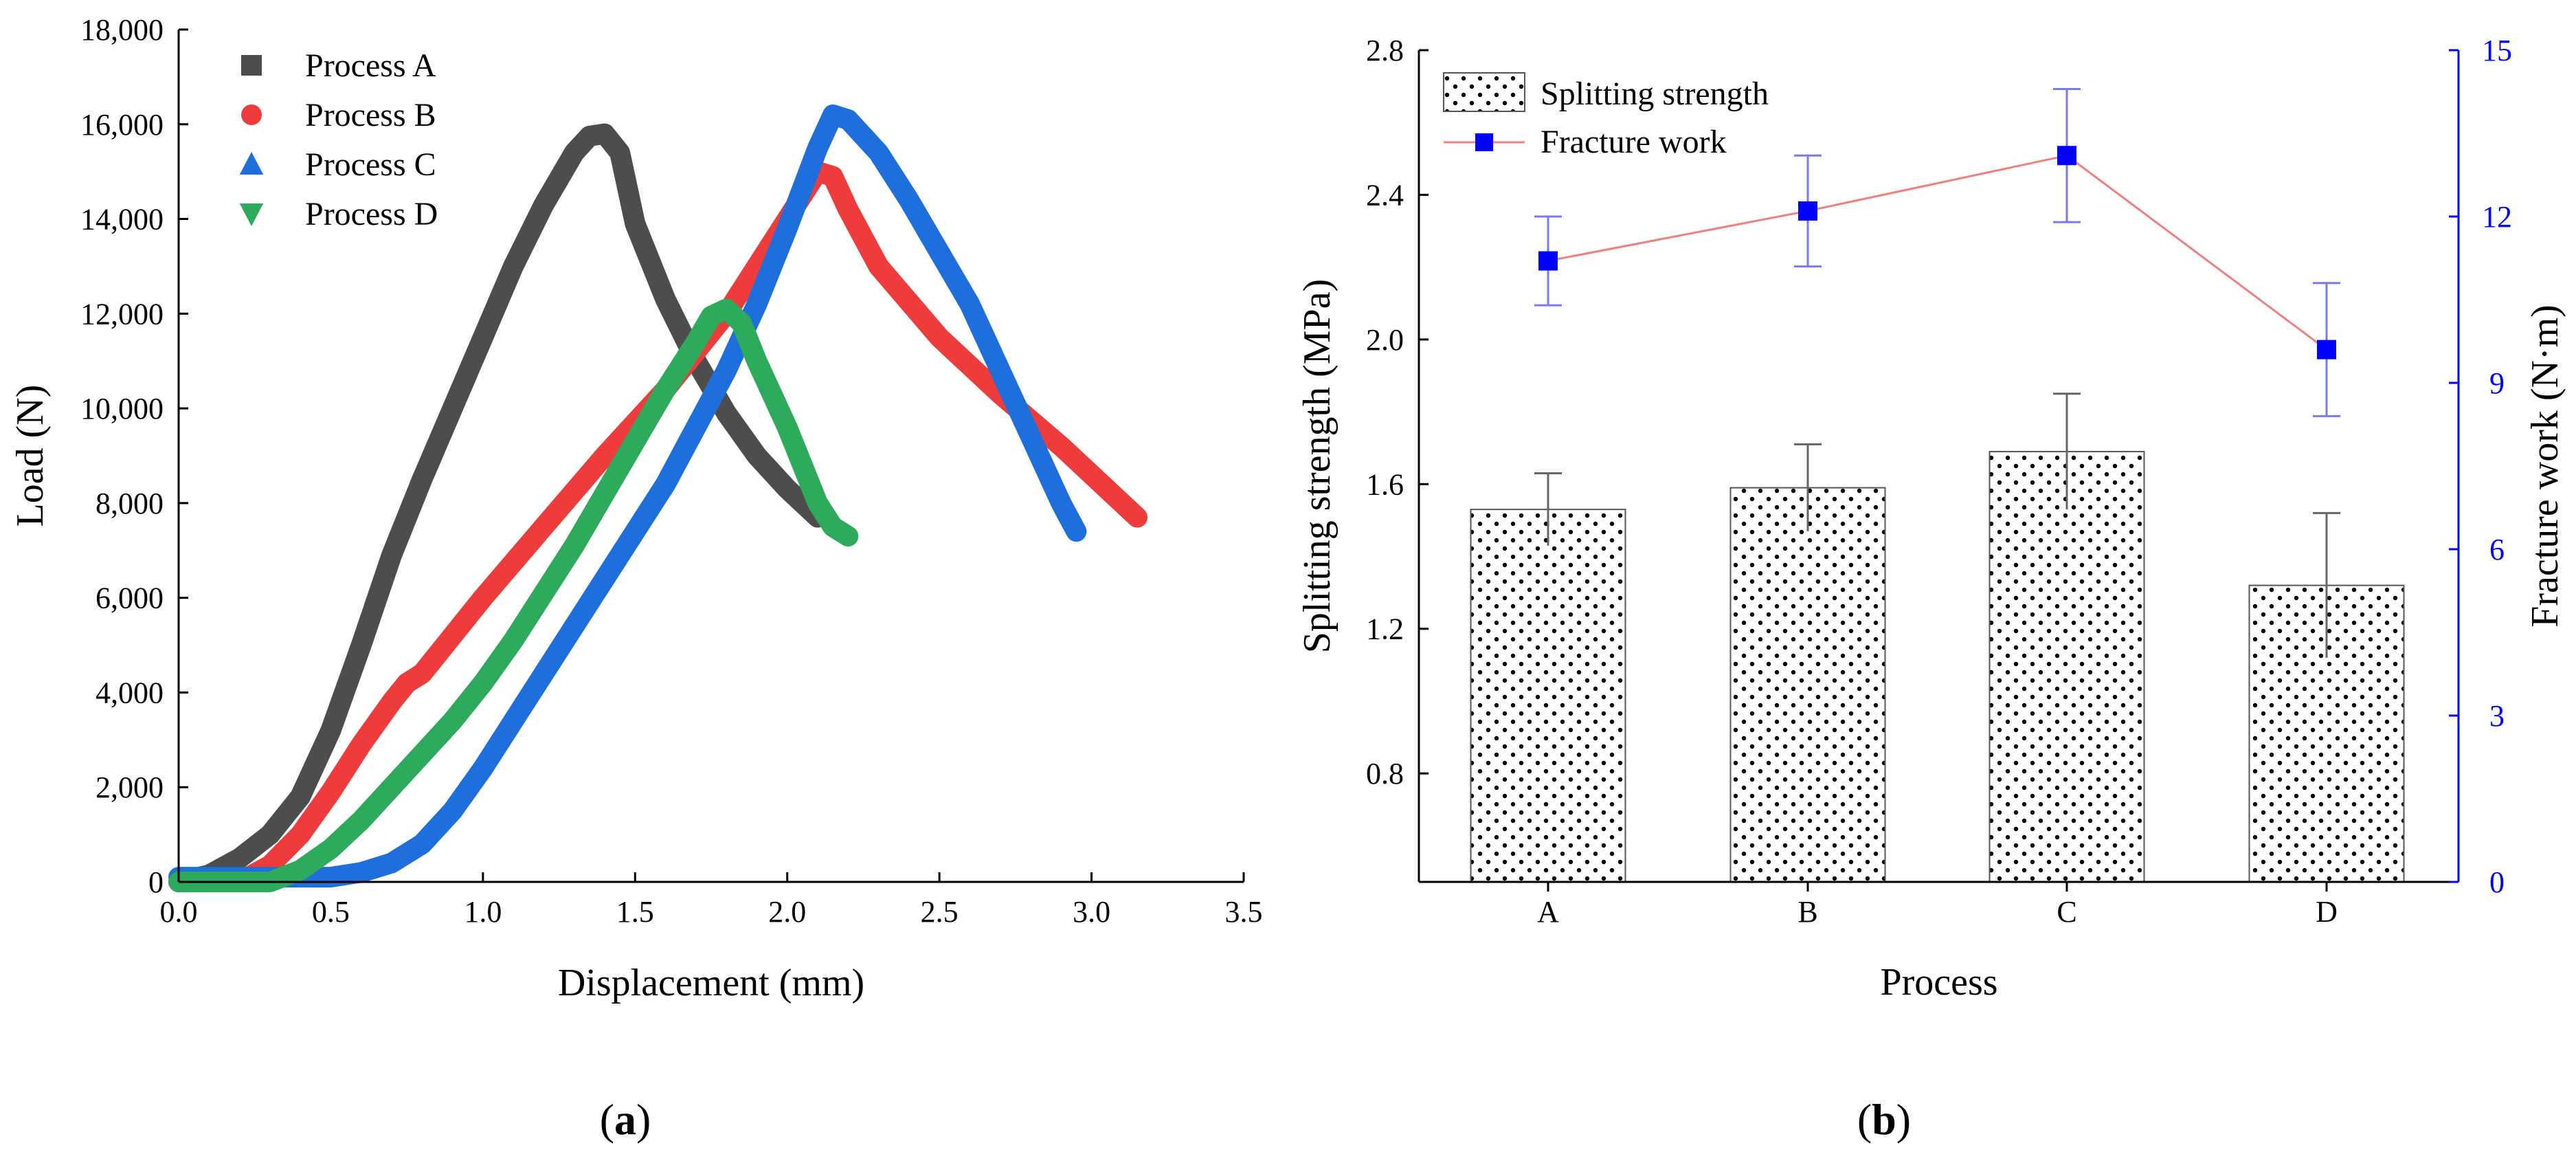 This screenshot has width=2576, height=1161. What do you see at coordinates (1938, 983) in the screenshot?
I see `panel-b-x-axis-title: Process` at bounding box center [1938, 983].